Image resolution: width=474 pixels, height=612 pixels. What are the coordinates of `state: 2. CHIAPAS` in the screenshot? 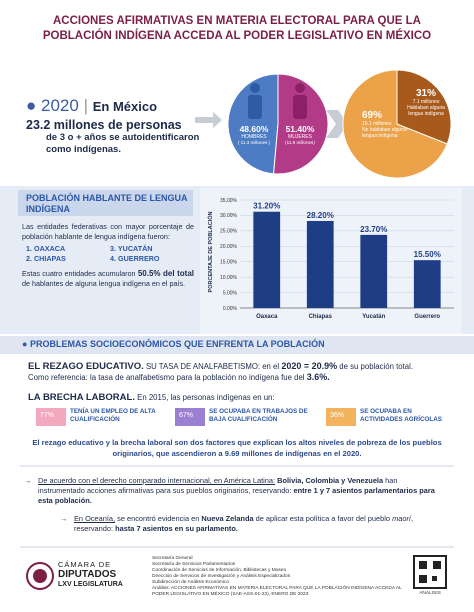 It's located at (46, 258).